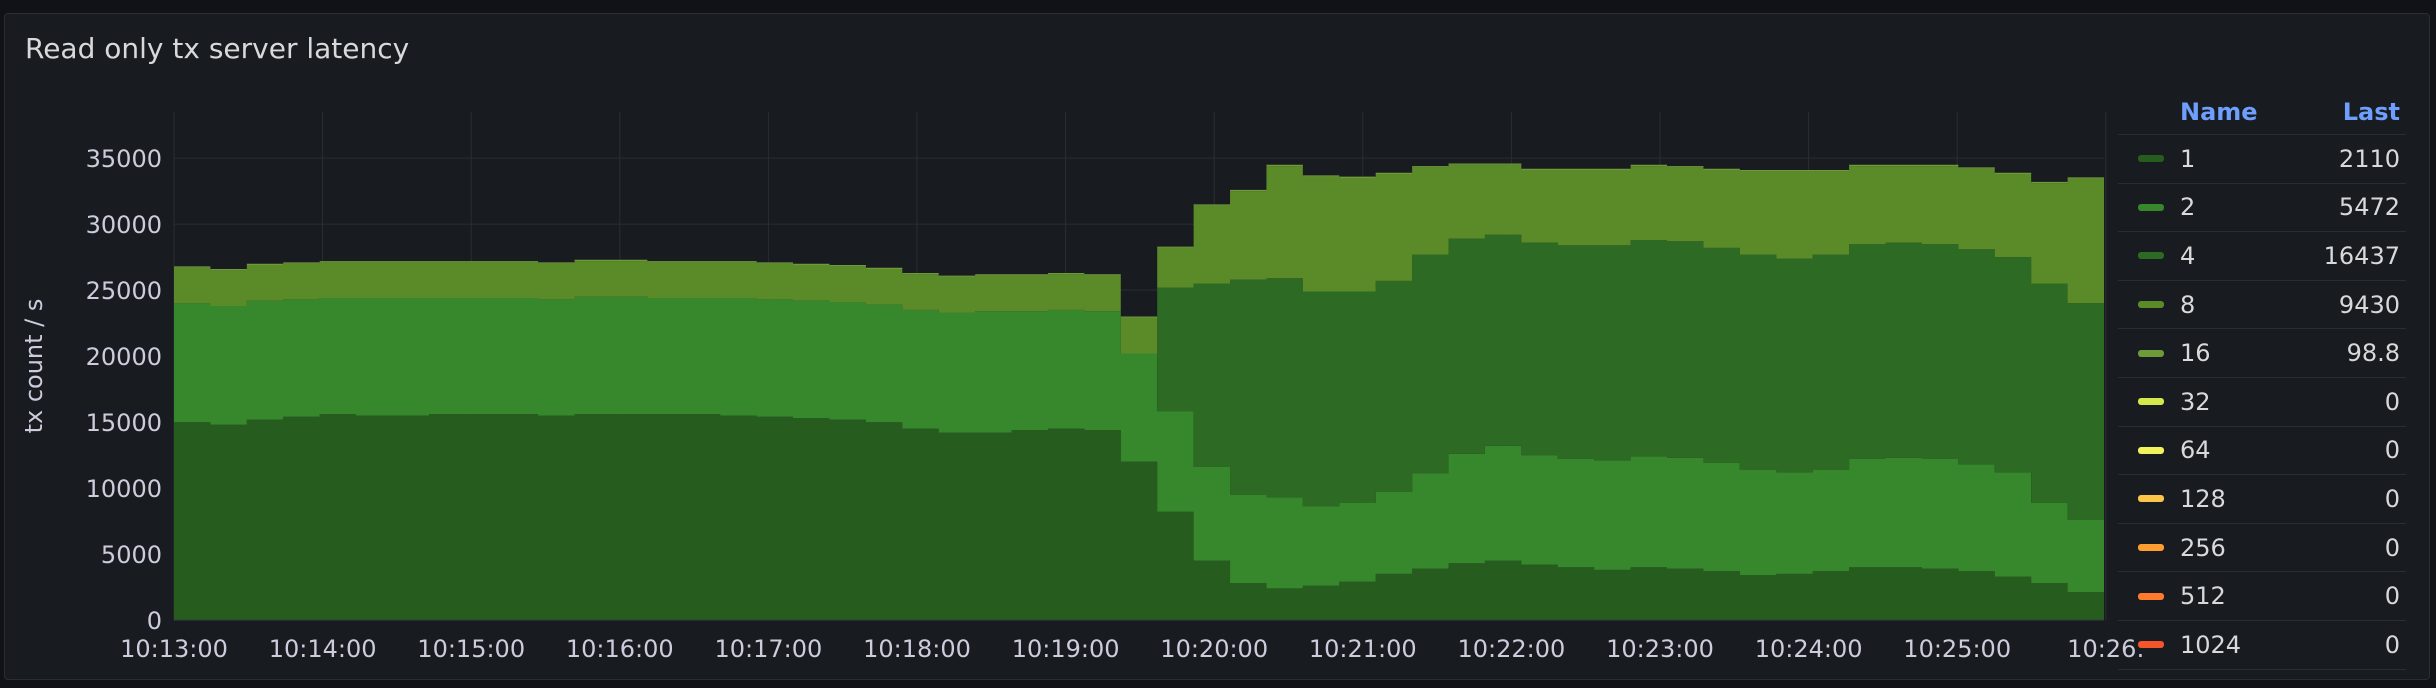  Describe the element at coordinates (2262, 402) in the screenshot. I see `legend-row-32: 32 0` at that location.